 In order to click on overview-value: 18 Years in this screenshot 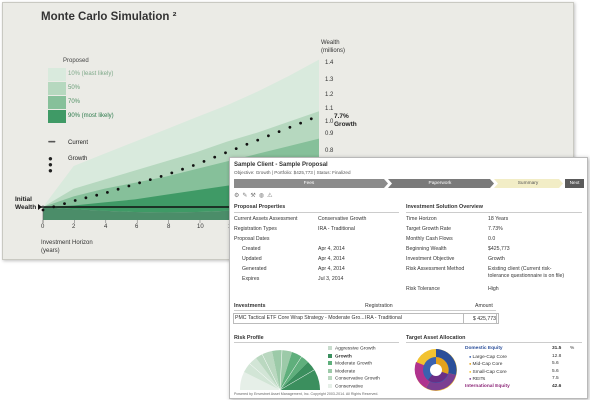, I will do `click(498, 219)`.